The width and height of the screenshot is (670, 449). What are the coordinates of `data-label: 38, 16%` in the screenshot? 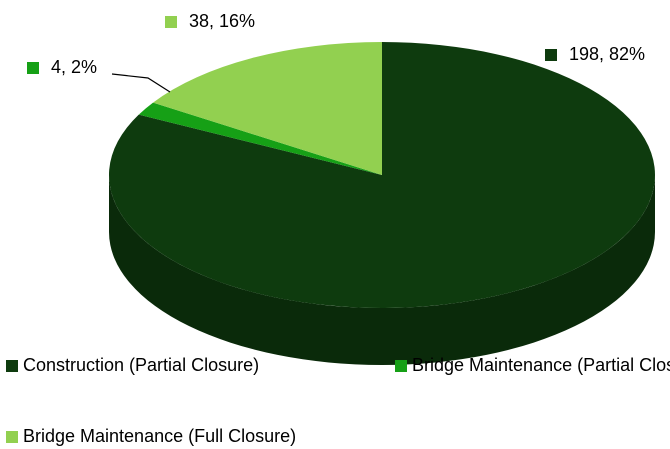 It's located at (222, 21).